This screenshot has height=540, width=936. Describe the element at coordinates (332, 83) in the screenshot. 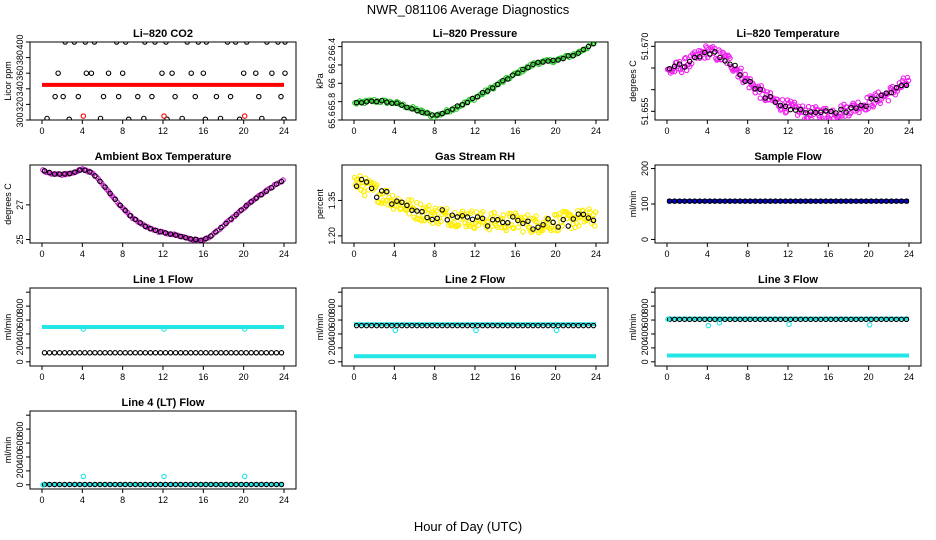

I see `y-tick-label: 66` at that location.